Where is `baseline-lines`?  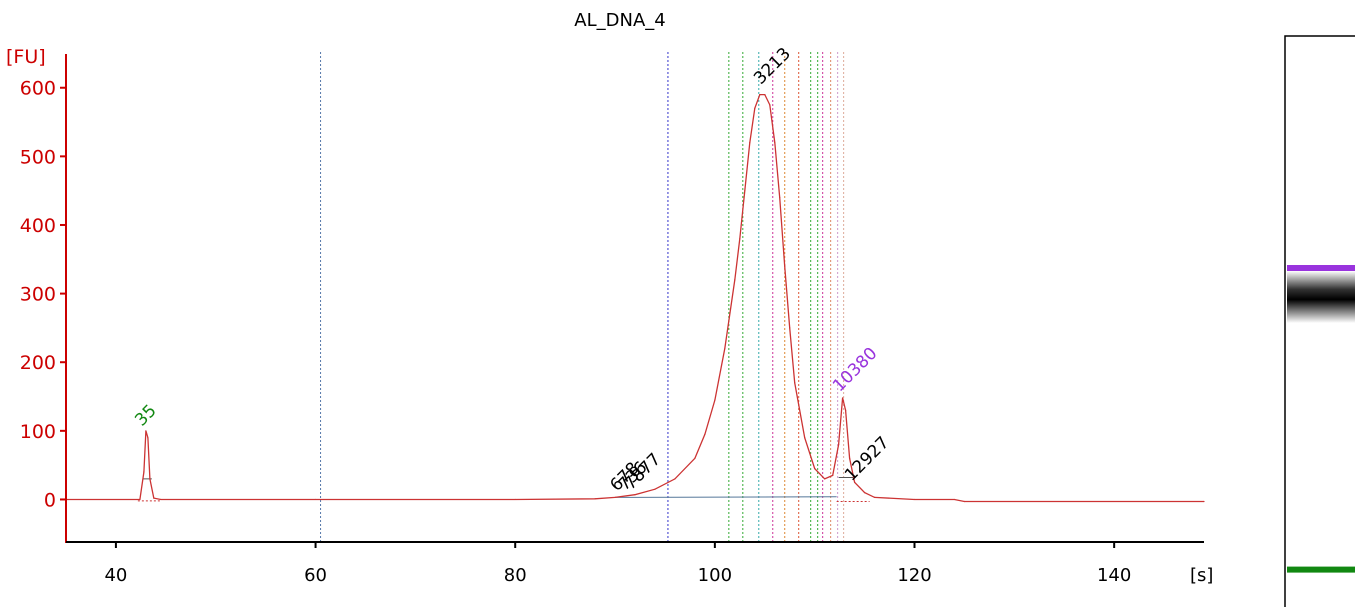
baseline-lines is located at coordinates (503, 489).